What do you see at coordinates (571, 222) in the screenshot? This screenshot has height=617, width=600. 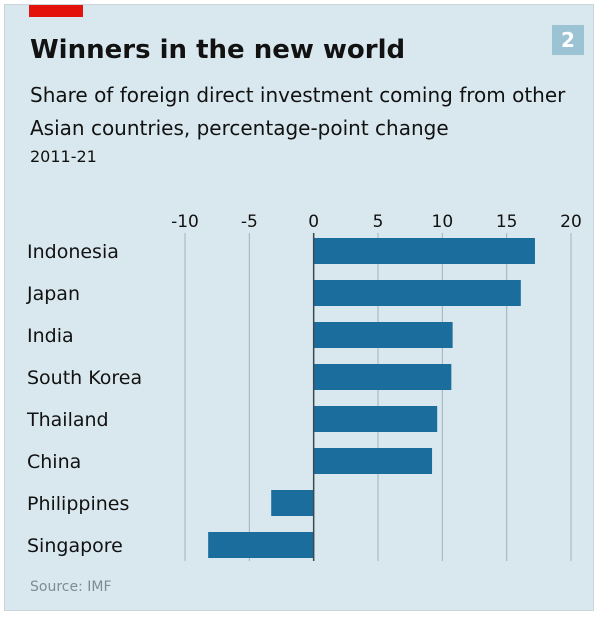 I see `x-tick-label: 20` at bounding box center [571, 222].